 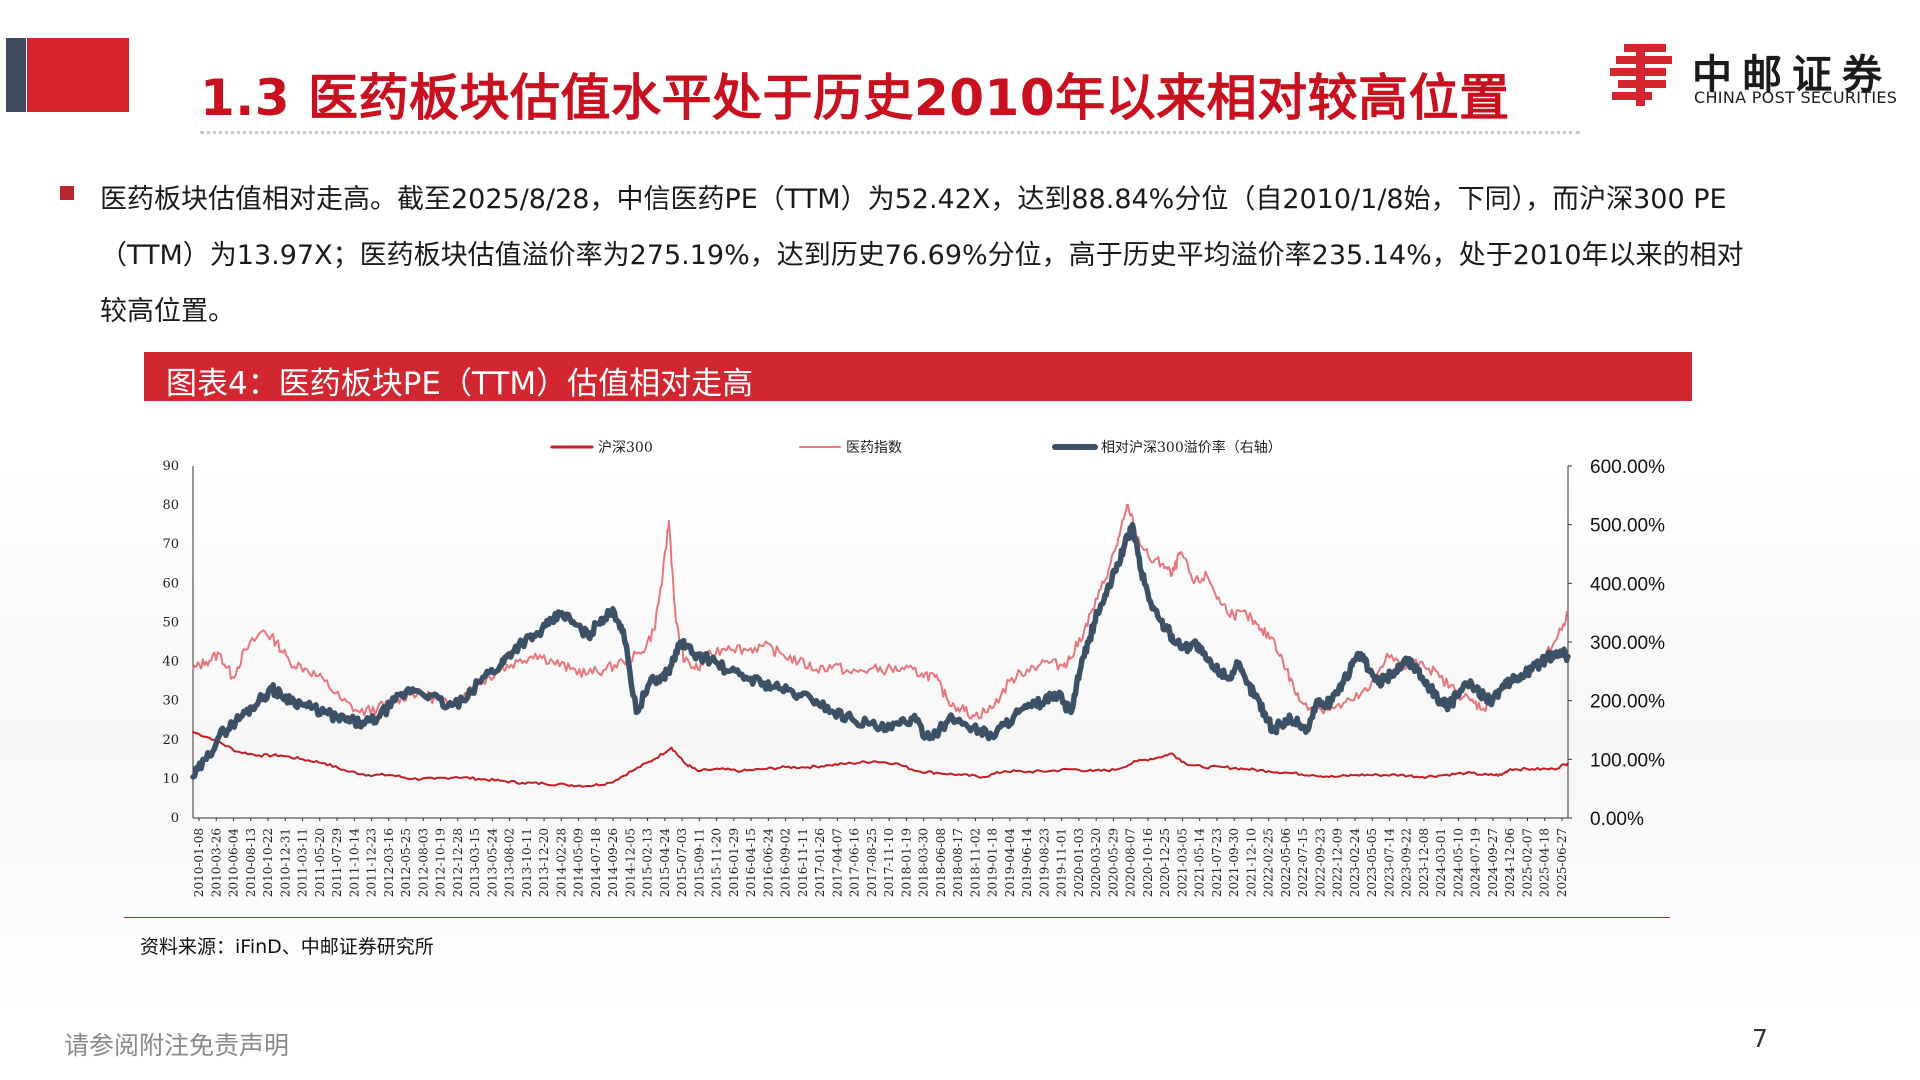 What do you see at coordinates (216, 862) in the screenshot?
I see `x-tick-label: 2010-03-26` at bounding box center [216, 862].